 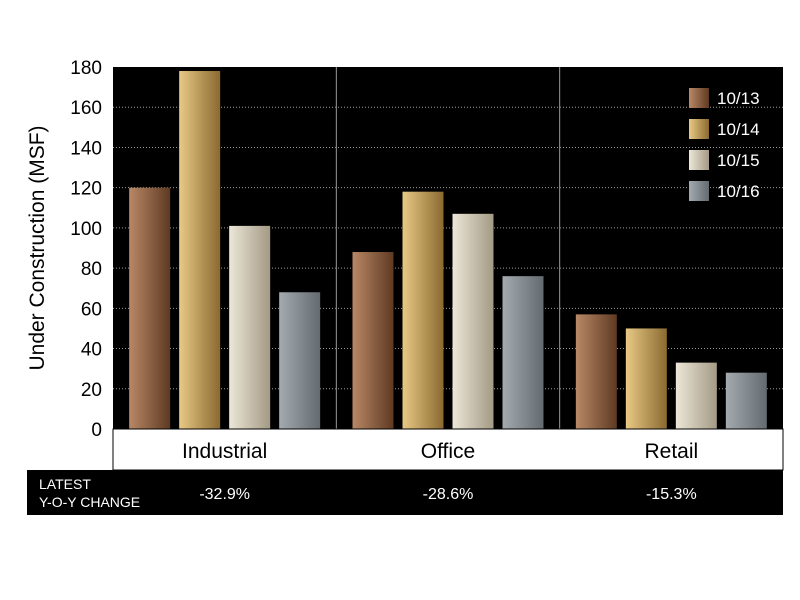 I want to click on legend-label: 10/16, so click(x=738, y=191).